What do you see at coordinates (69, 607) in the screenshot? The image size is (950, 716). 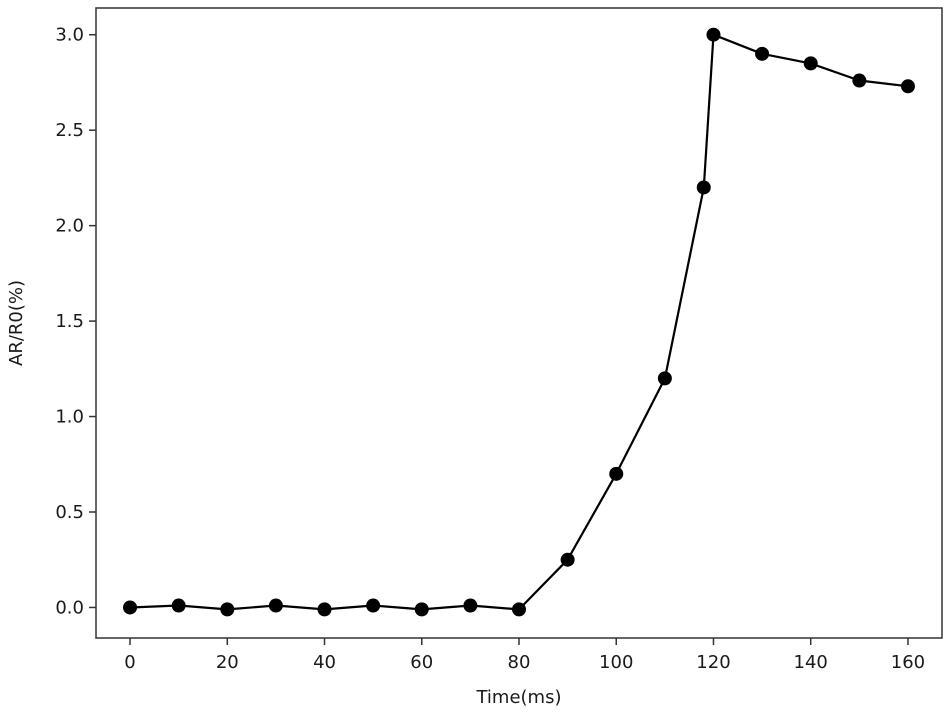 I see `y-tick-label: 0.0` at bounding box center [69, 607].